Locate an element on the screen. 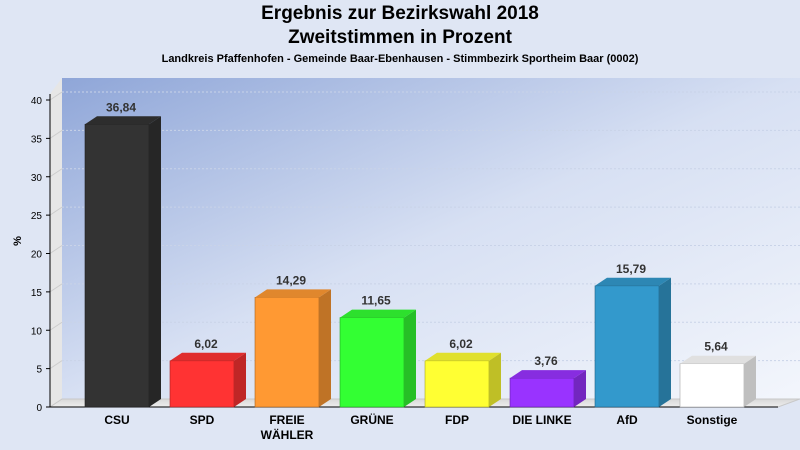 The width and height of the screenshot is (800, 450). y-tick-label: 40 is located at coordinates (37, 101).